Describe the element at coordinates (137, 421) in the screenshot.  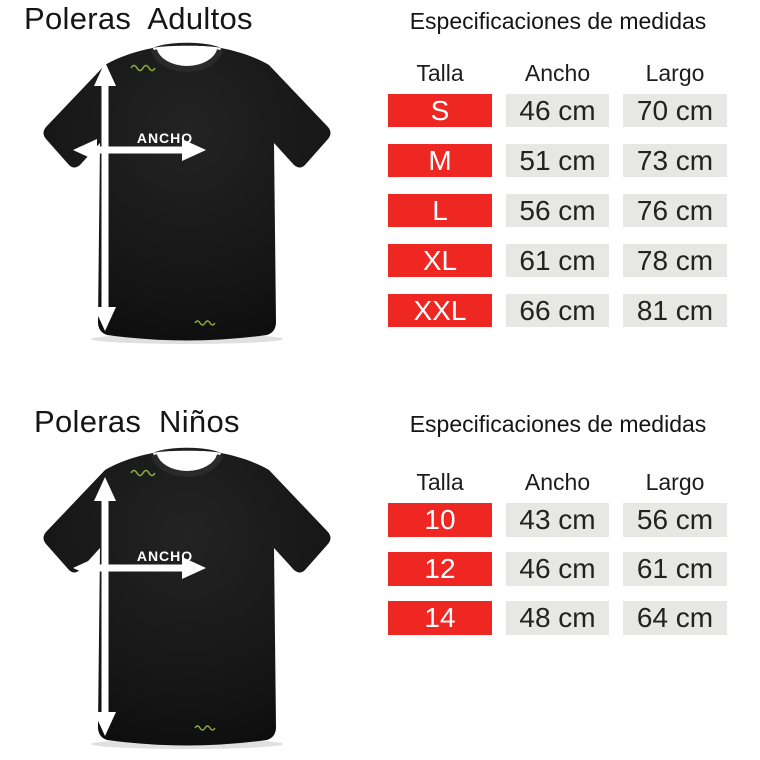
I see `kids-section-title: Poleras Niños` at that location.